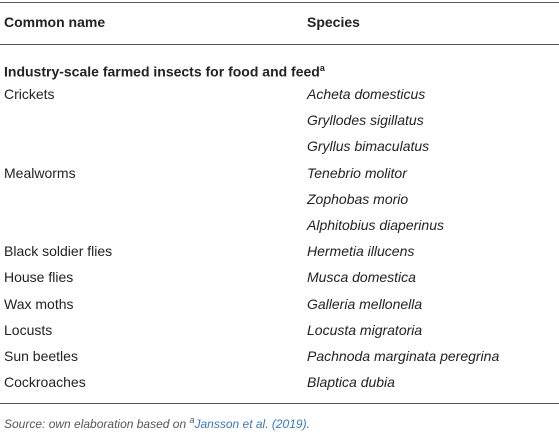 Image resolution: width=559 pixels, height=435 pixels. I want to click on species: Locusta migratoria, so click(365, 329).